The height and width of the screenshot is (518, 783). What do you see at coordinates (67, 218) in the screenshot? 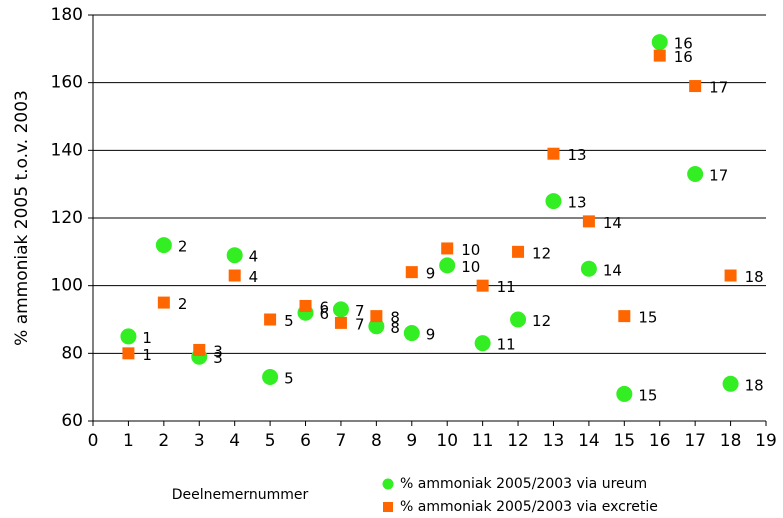
I see `y-tick-label: 120` at bounding box center [67, 218].